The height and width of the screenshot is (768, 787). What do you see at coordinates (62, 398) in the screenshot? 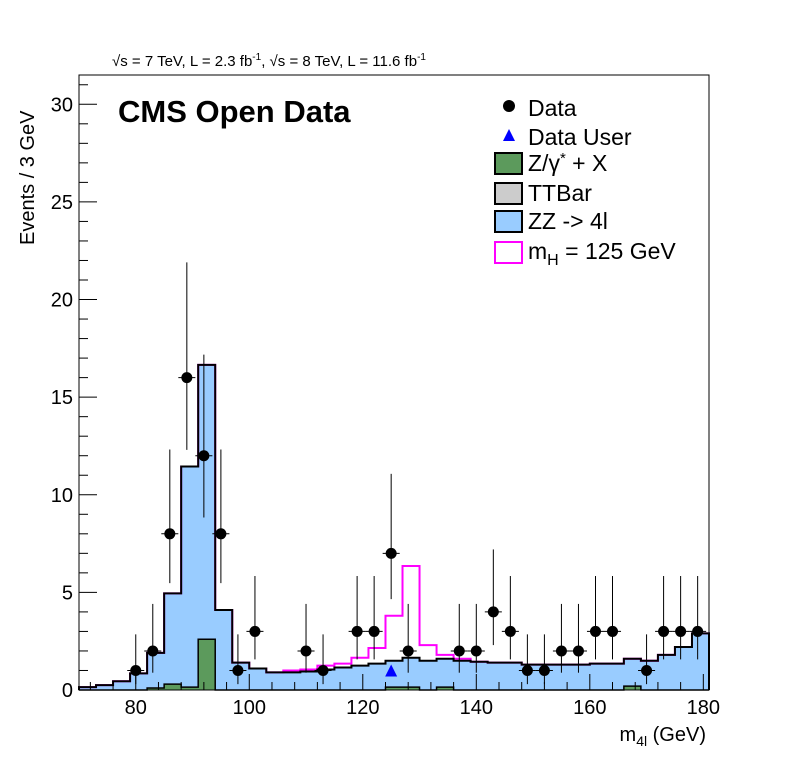
I see `y-tick-label: 15` at bounding box center [62, 398].